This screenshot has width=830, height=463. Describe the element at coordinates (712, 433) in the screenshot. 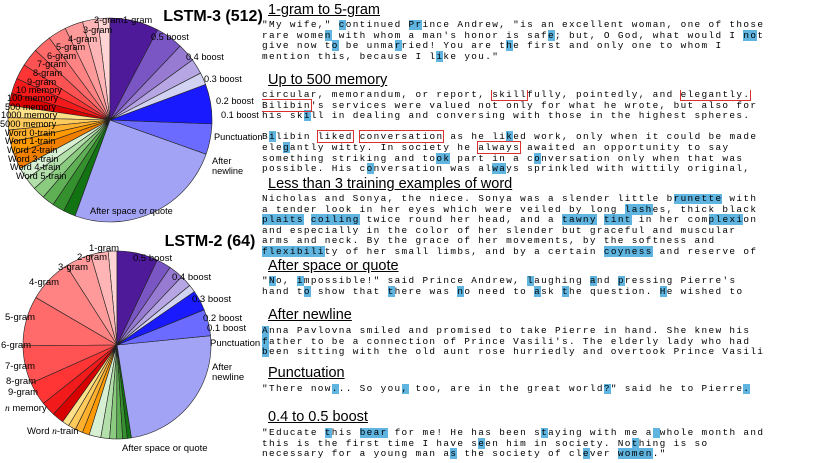

I see `text-run: whole month and` at that location.